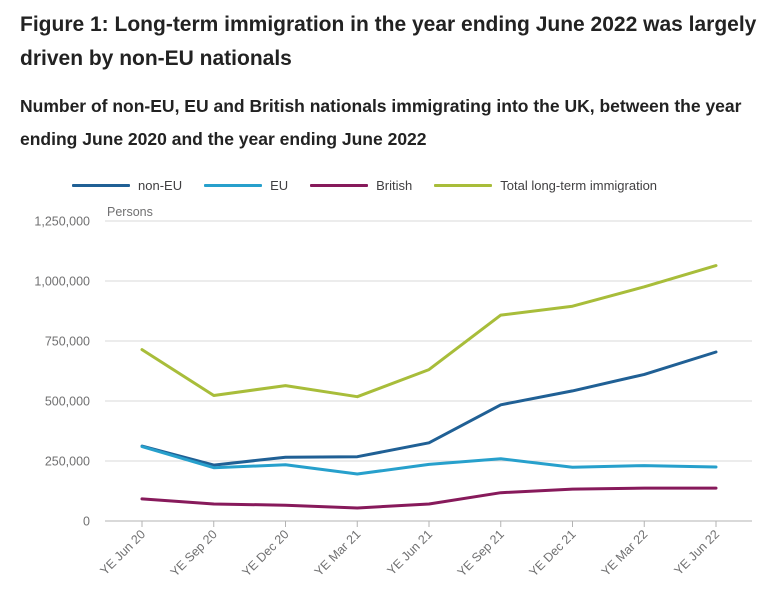 The height and width of the screenshot is (595, 783). Describe the element at coordinates (160, 185) in the screenshot. I see `legend-label: non-EU` at that location.